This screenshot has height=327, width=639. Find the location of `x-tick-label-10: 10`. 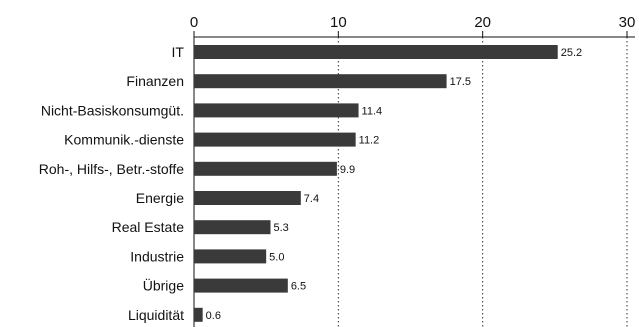

x-tick-label-10: 10 is located at coordinates (338, 22).